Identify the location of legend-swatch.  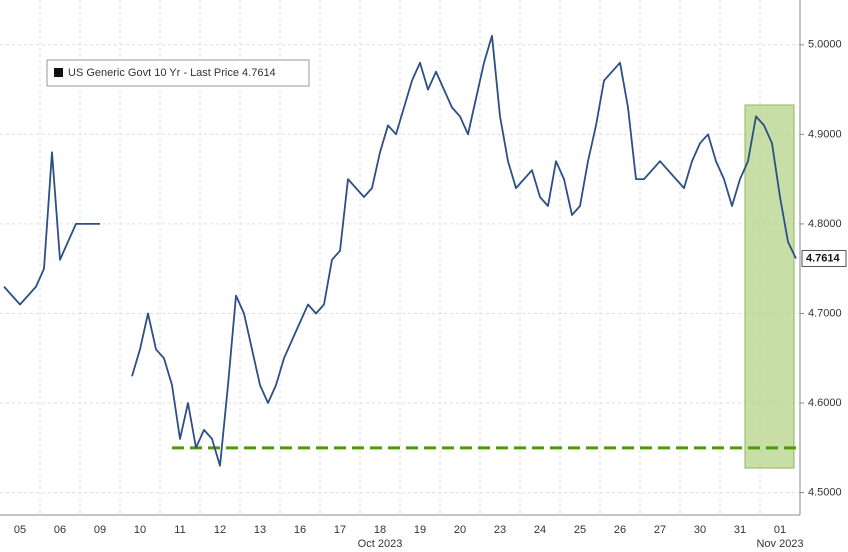
(58, 72).